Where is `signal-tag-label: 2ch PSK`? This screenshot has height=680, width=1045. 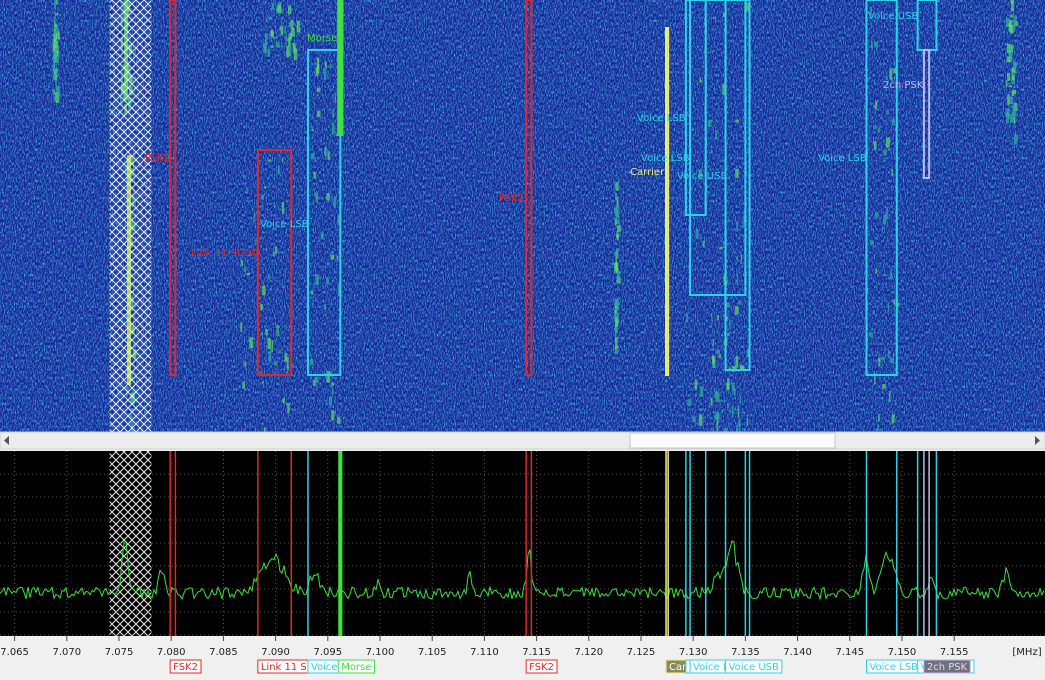
signal-tag-label: 2ch PSK is located at coordinates (947, 667).